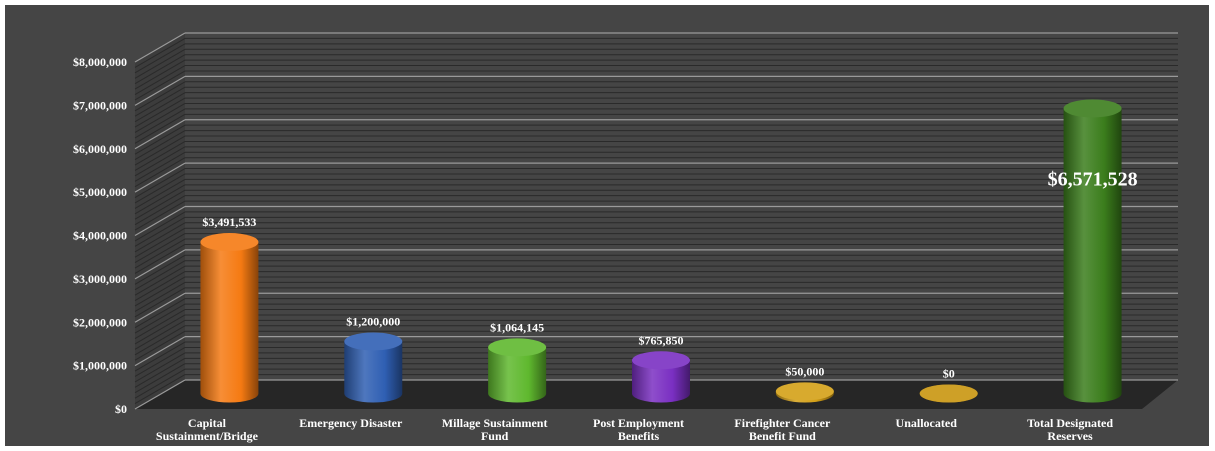  Describe the element at coordinates (782, 423) in the screenshot. I see `x-tick-label: Firefighter Cancer` at that location.